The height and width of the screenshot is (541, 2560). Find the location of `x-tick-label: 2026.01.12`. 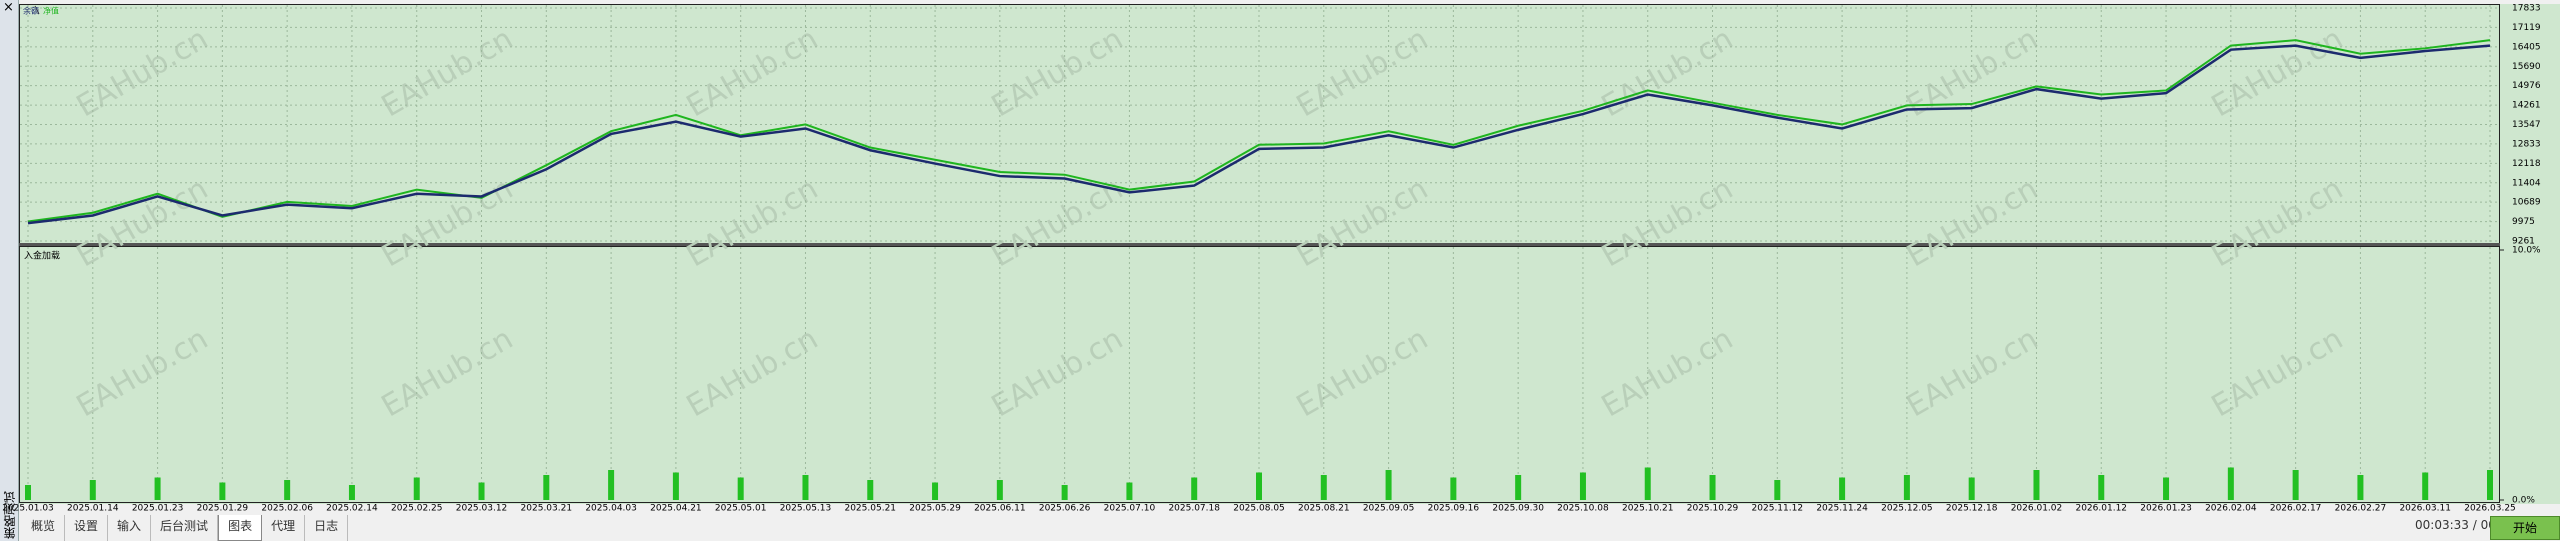

x-tick-label: 2026.01.12 is located at coordinates (2101, 508).